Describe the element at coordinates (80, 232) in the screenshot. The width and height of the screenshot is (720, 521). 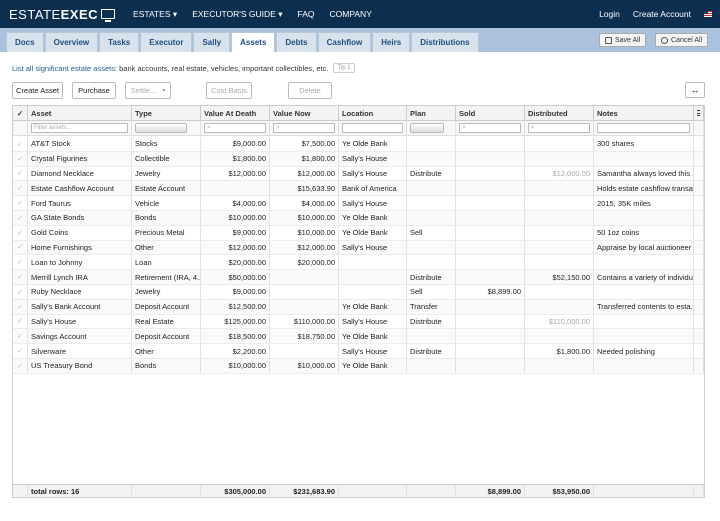
I see `cell-asset: Gold Coins` at that location.